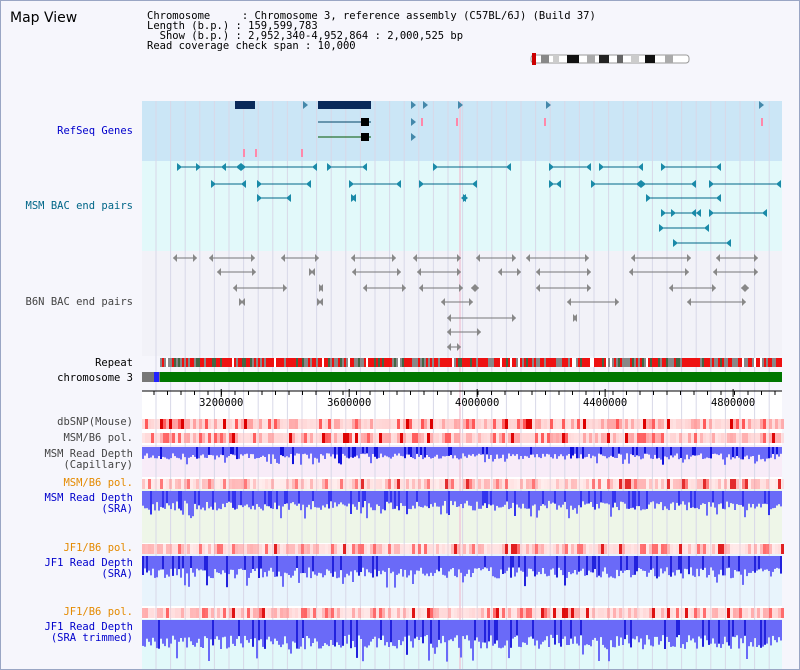 This screenshot has height=670, width=800. Describe the element at coordinates (79, 206) in the screenshot. I see `track-label-msm-bac: MSM BAC end pairs` at that location.